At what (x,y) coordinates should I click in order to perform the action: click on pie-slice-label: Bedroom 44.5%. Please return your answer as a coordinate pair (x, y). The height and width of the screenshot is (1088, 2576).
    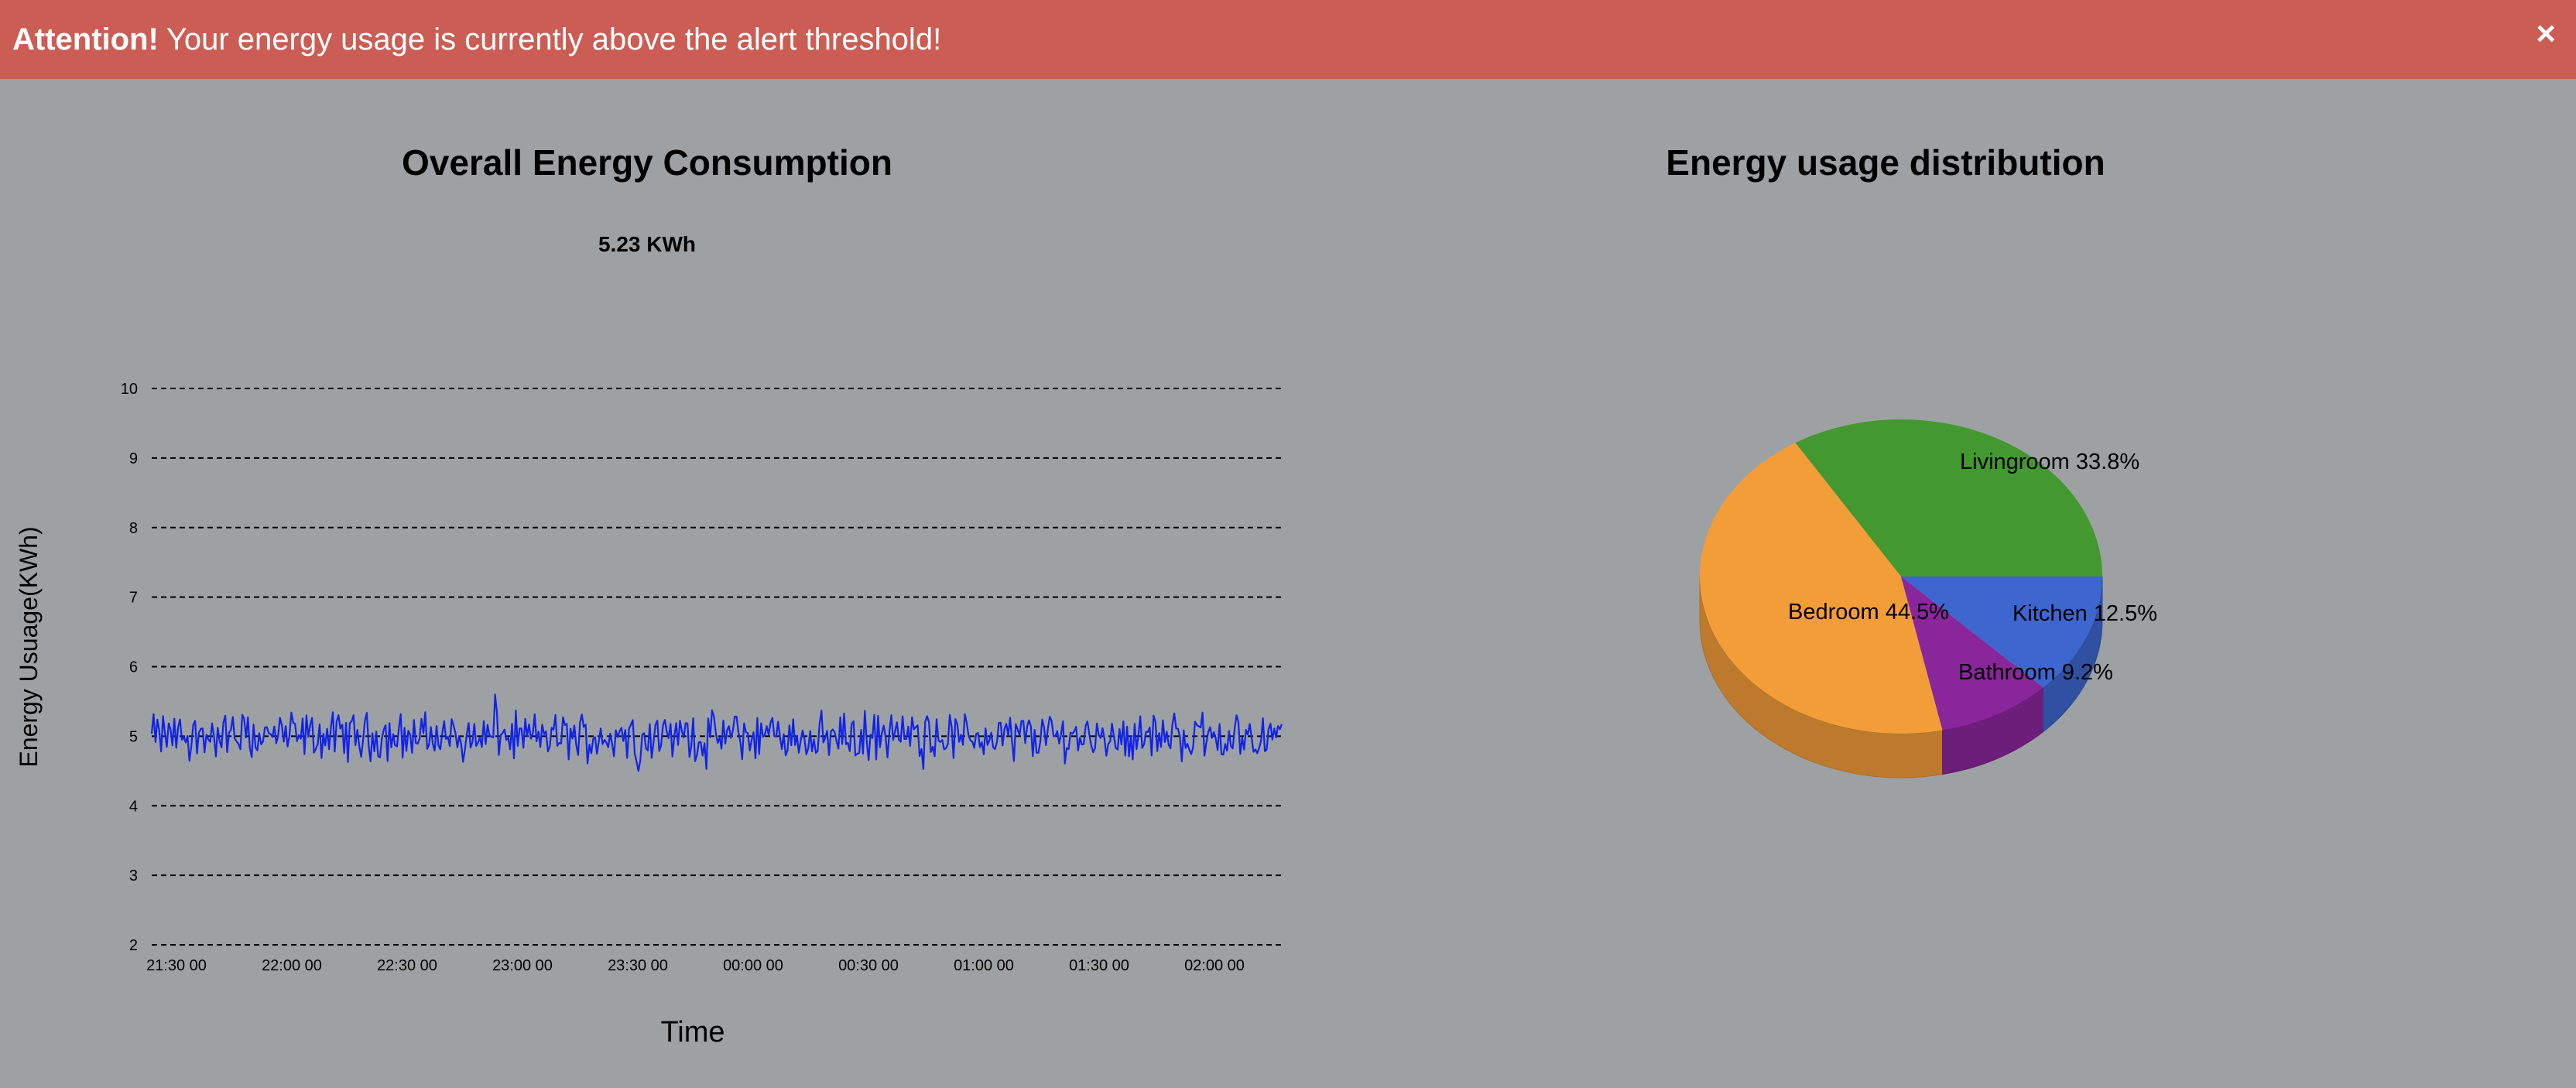
    Looking at the image, I should click on (1868, 612).